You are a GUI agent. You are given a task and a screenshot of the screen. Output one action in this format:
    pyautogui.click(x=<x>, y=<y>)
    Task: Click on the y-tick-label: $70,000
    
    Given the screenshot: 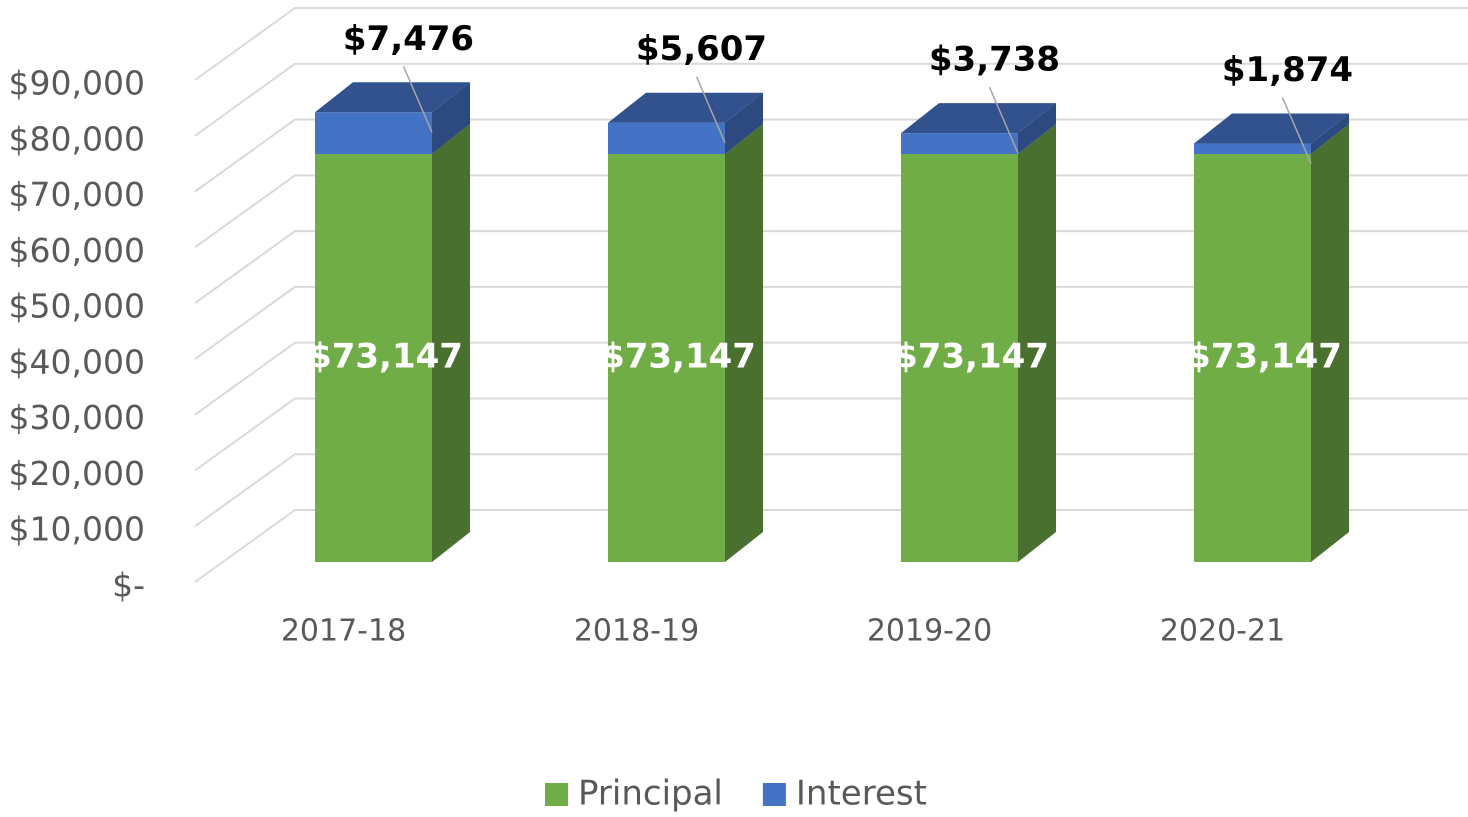 What is the action you would take?
    pyautogui.click(x=77, y=194)
    